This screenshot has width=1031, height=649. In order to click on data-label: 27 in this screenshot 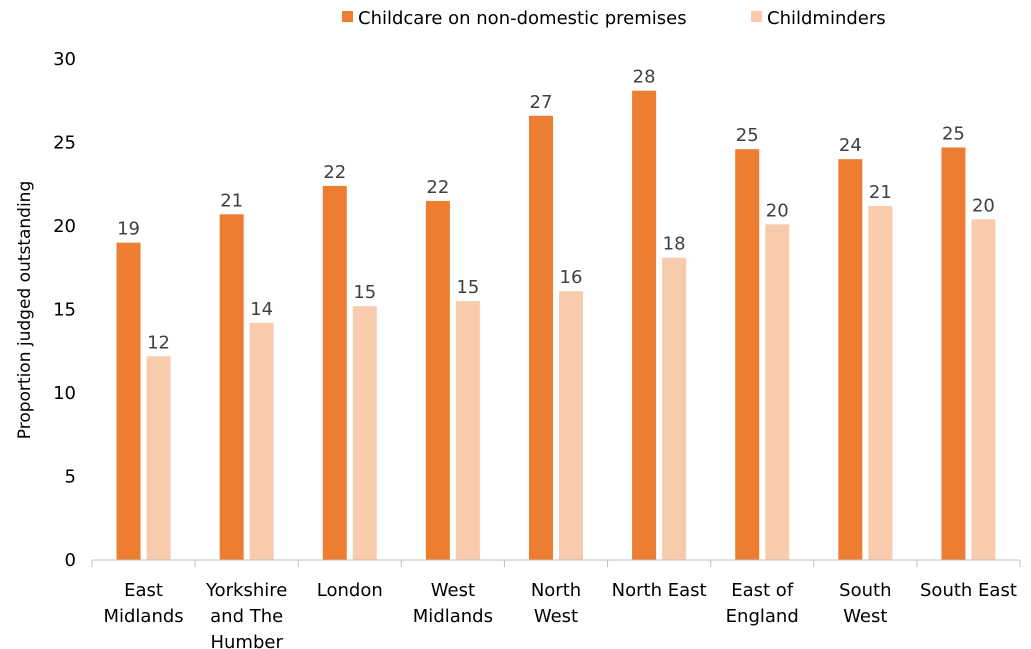, I will do `click(541, 102)`.